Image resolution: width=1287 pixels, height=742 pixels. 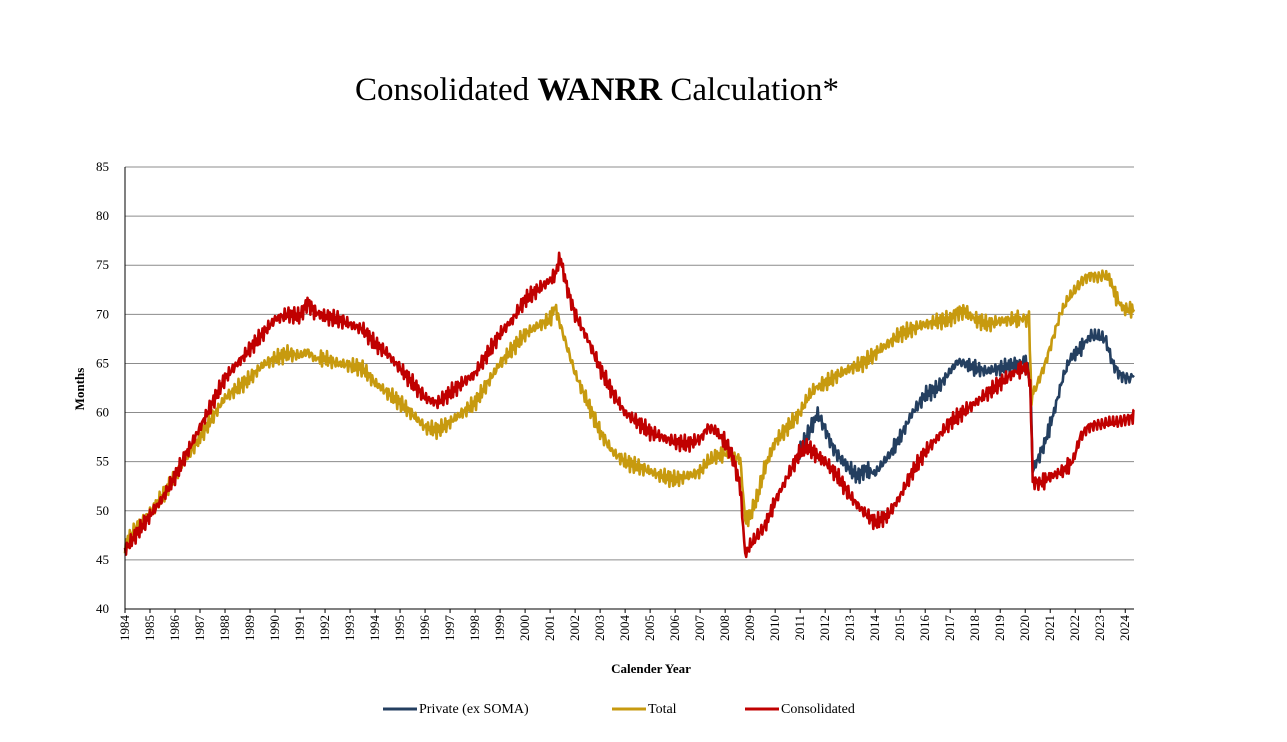 What do you see at coordinates (274, 628) in the screenshot?
I see `x-tick-label: 1990` at bounding box center [274, 628].